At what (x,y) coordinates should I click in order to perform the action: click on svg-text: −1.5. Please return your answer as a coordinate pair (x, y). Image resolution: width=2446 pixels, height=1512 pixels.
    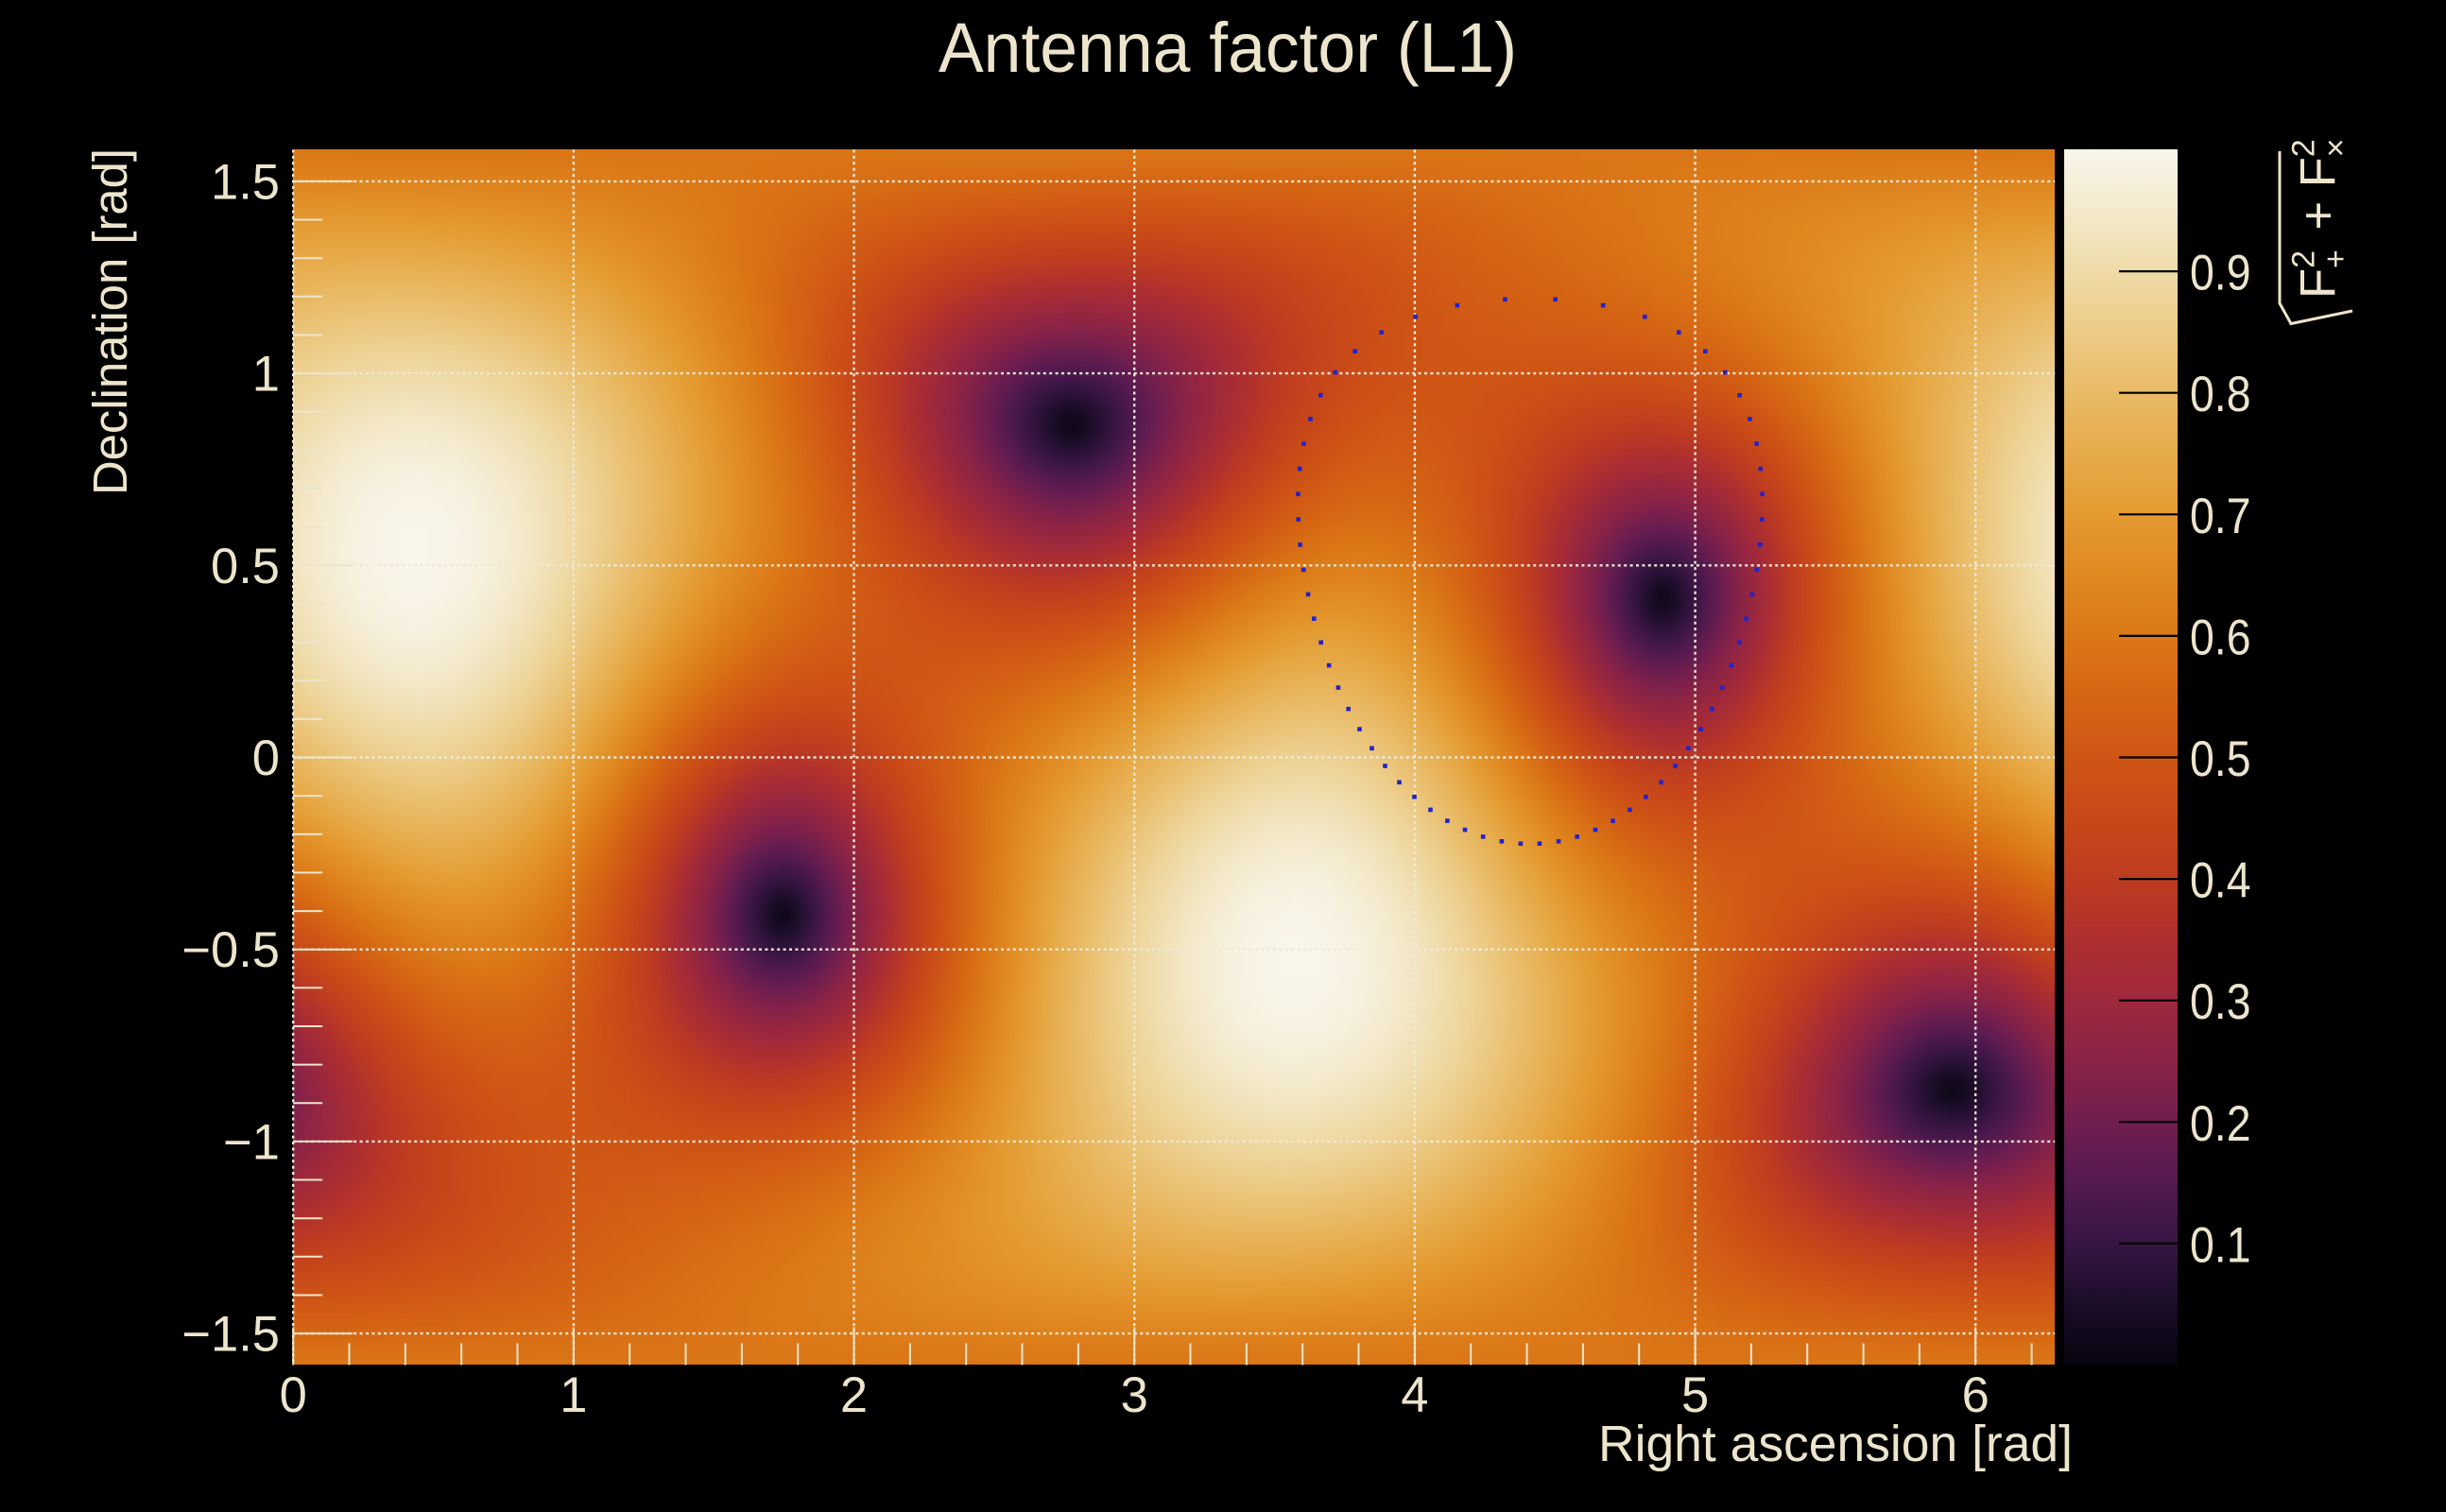
    Looking at the image, I should click on (231, 1335).